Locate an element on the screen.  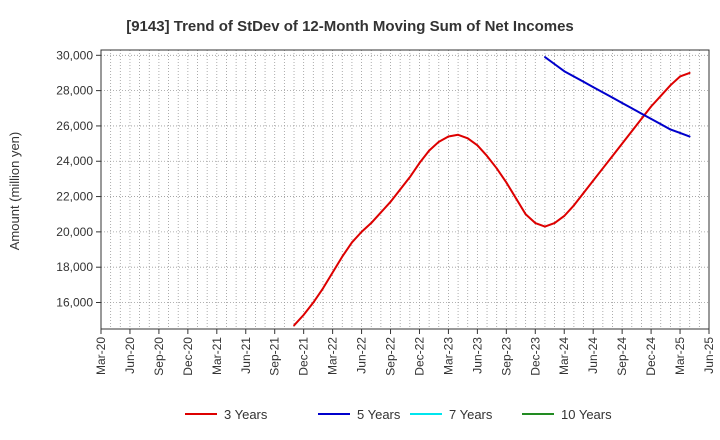
x-tick-label: Sep-20 is located at coordinates (159, 356).